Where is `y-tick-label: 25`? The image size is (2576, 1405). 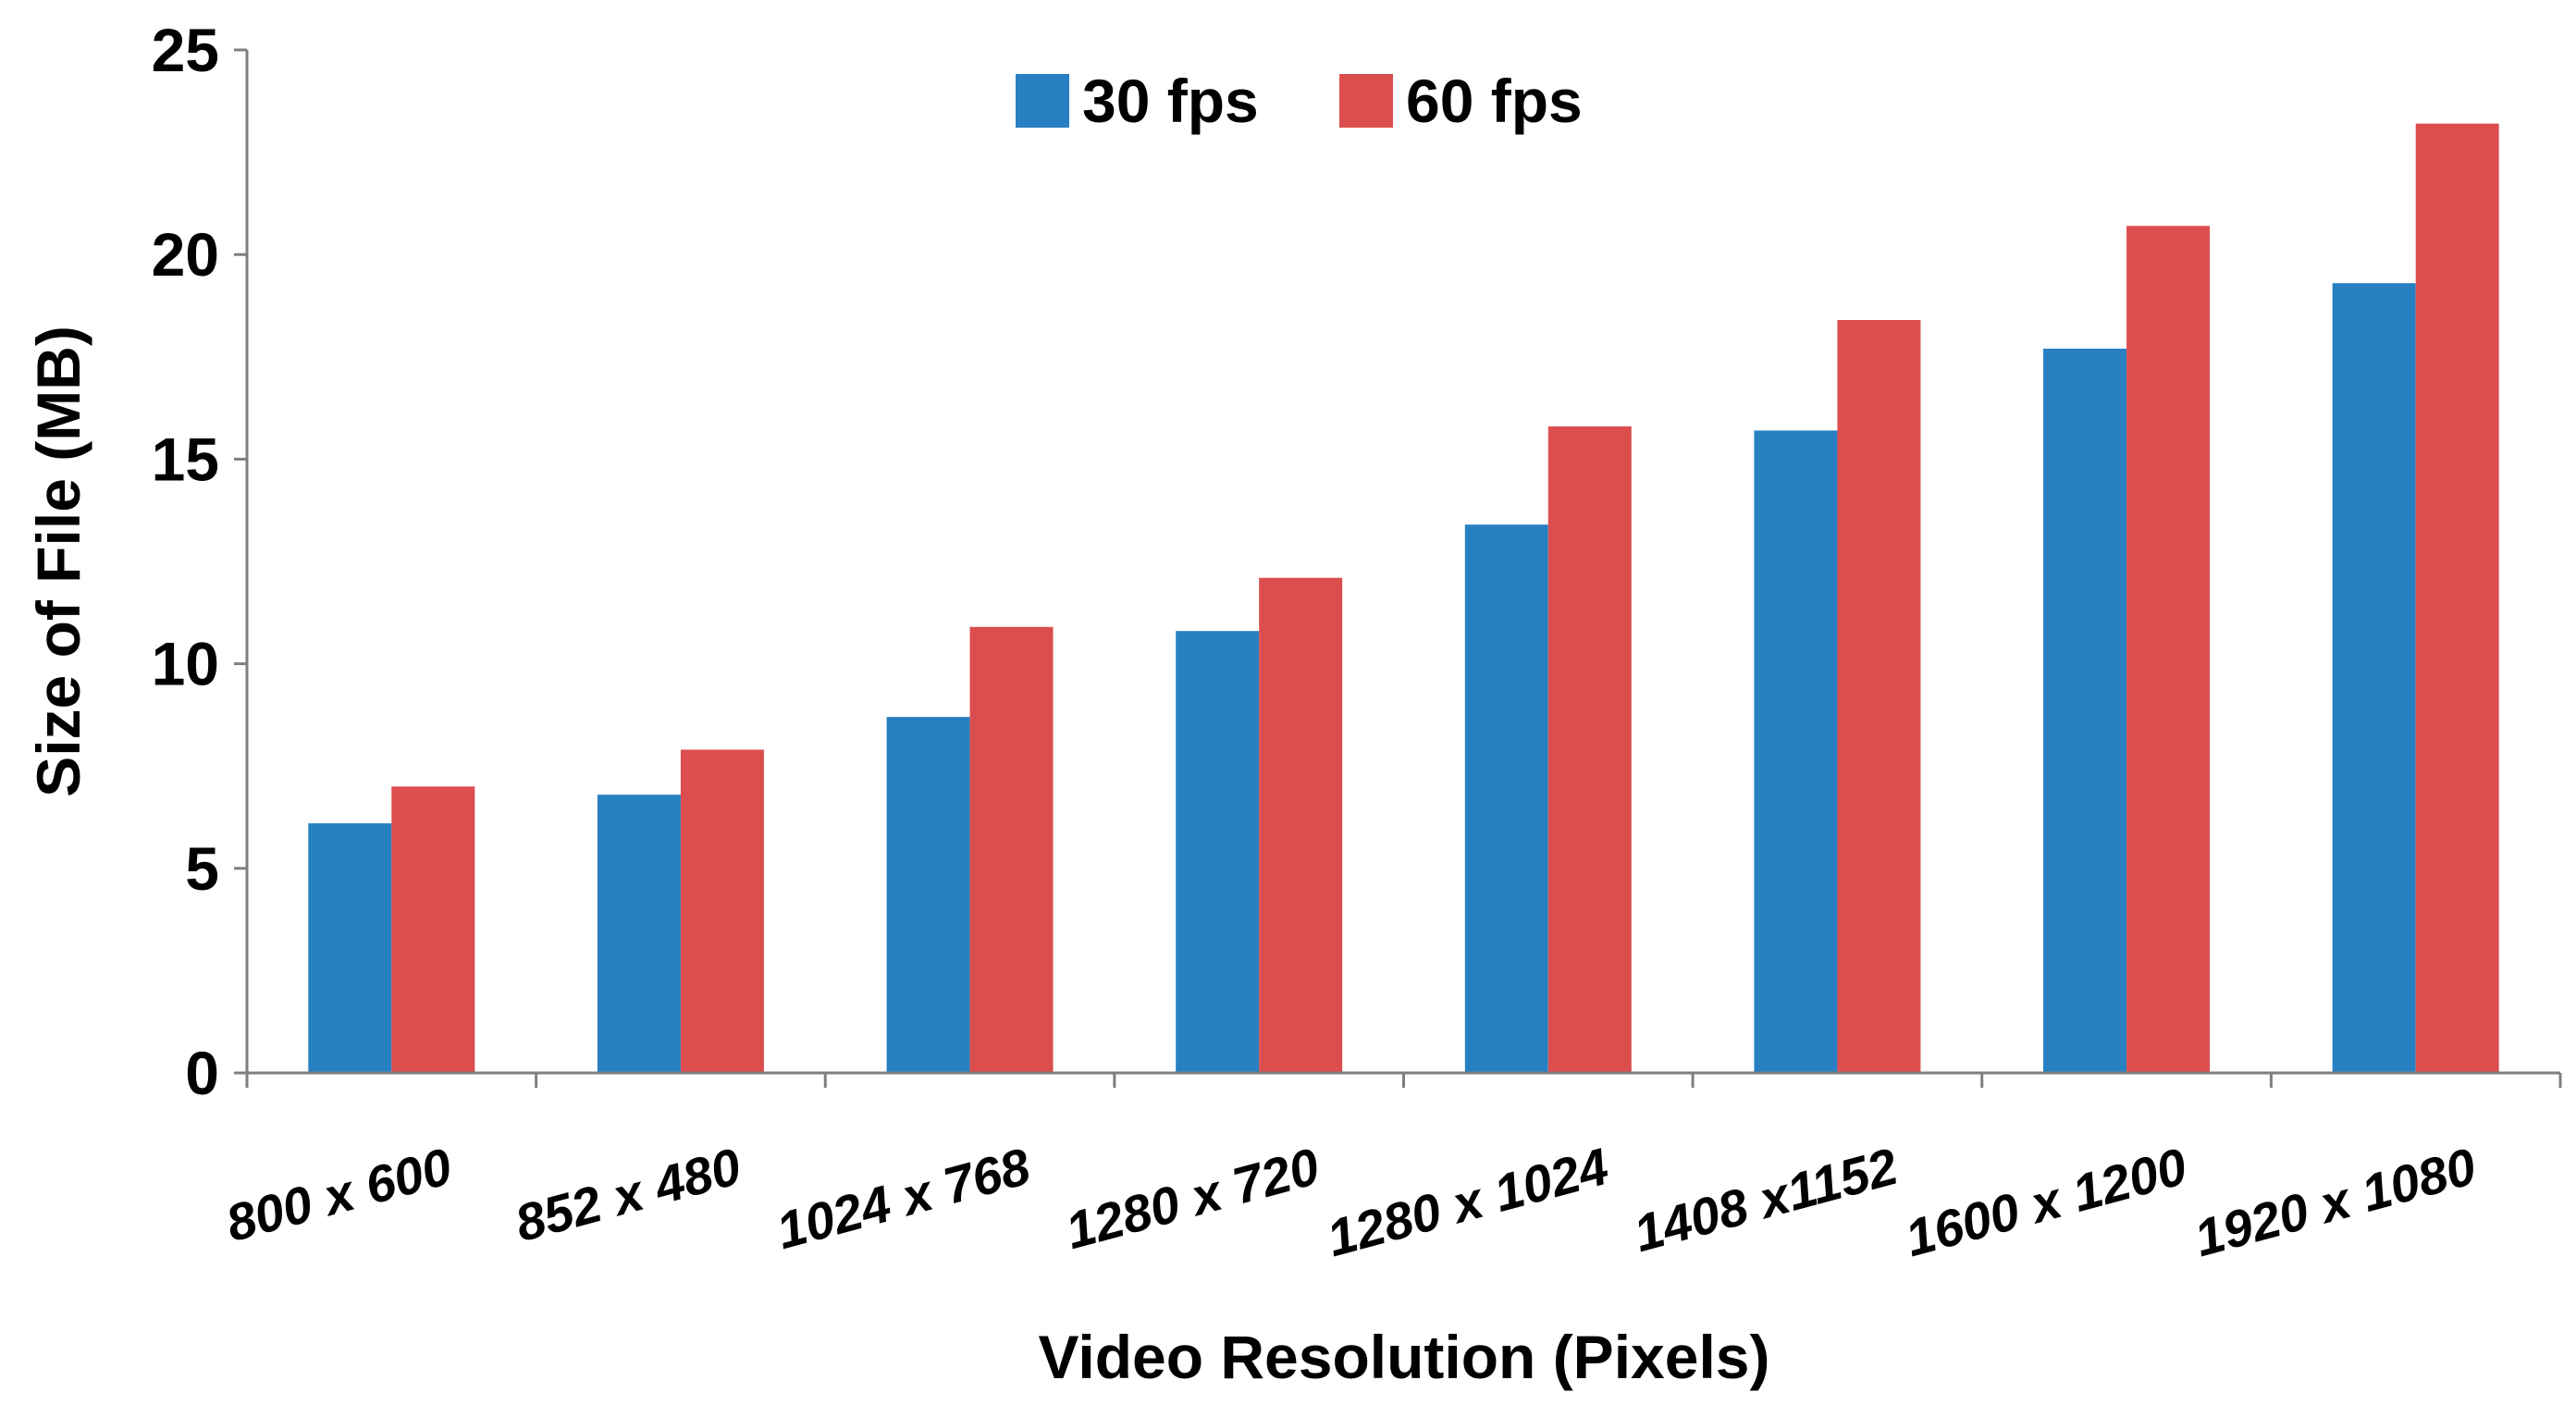
y-tick-label: 25 is located at coordinates (185, 50).